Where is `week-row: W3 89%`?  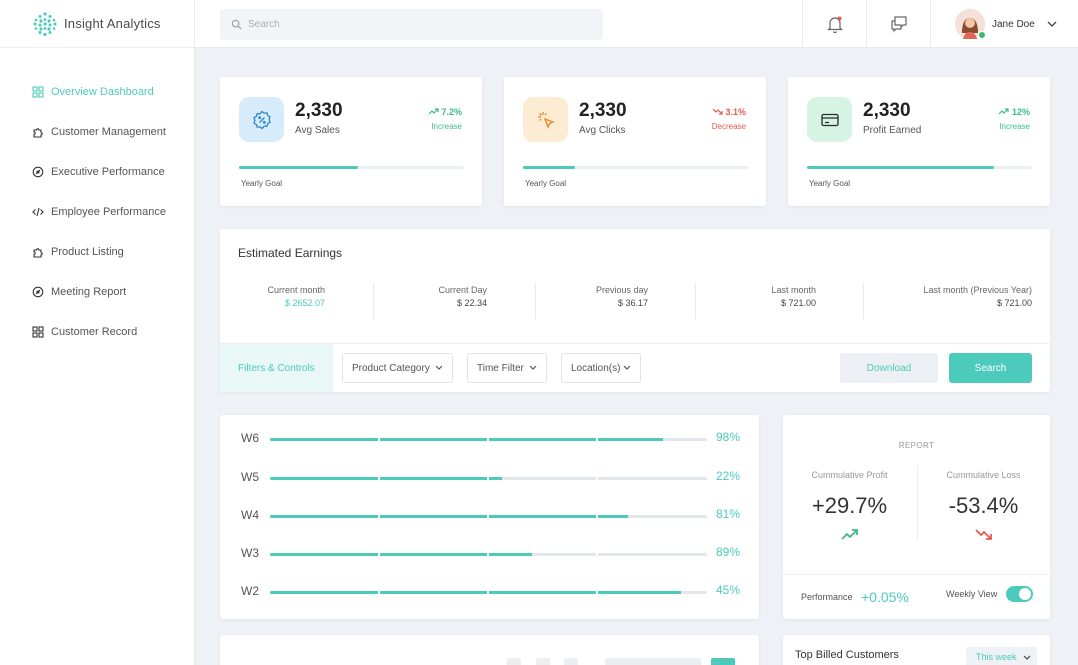 week-row: W3 89% is located at coordinates (489, 554).